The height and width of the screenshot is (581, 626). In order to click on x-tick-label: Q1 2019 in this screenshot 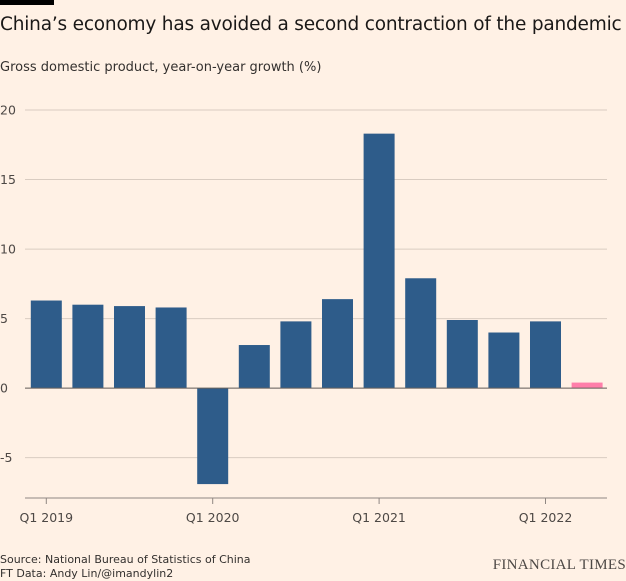, I will do `click(47, 517)`.